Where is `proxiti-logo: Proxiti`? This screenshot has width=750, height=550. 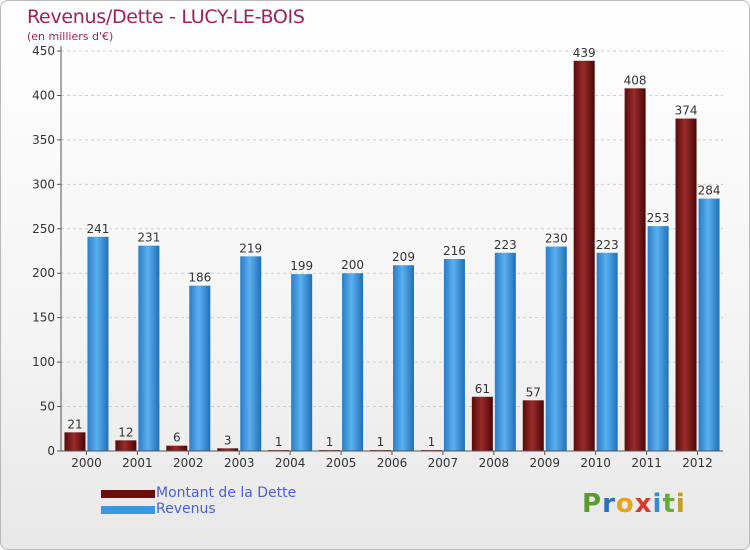 proxiti-logo: Proxiti is located at coordinates (634, 504).